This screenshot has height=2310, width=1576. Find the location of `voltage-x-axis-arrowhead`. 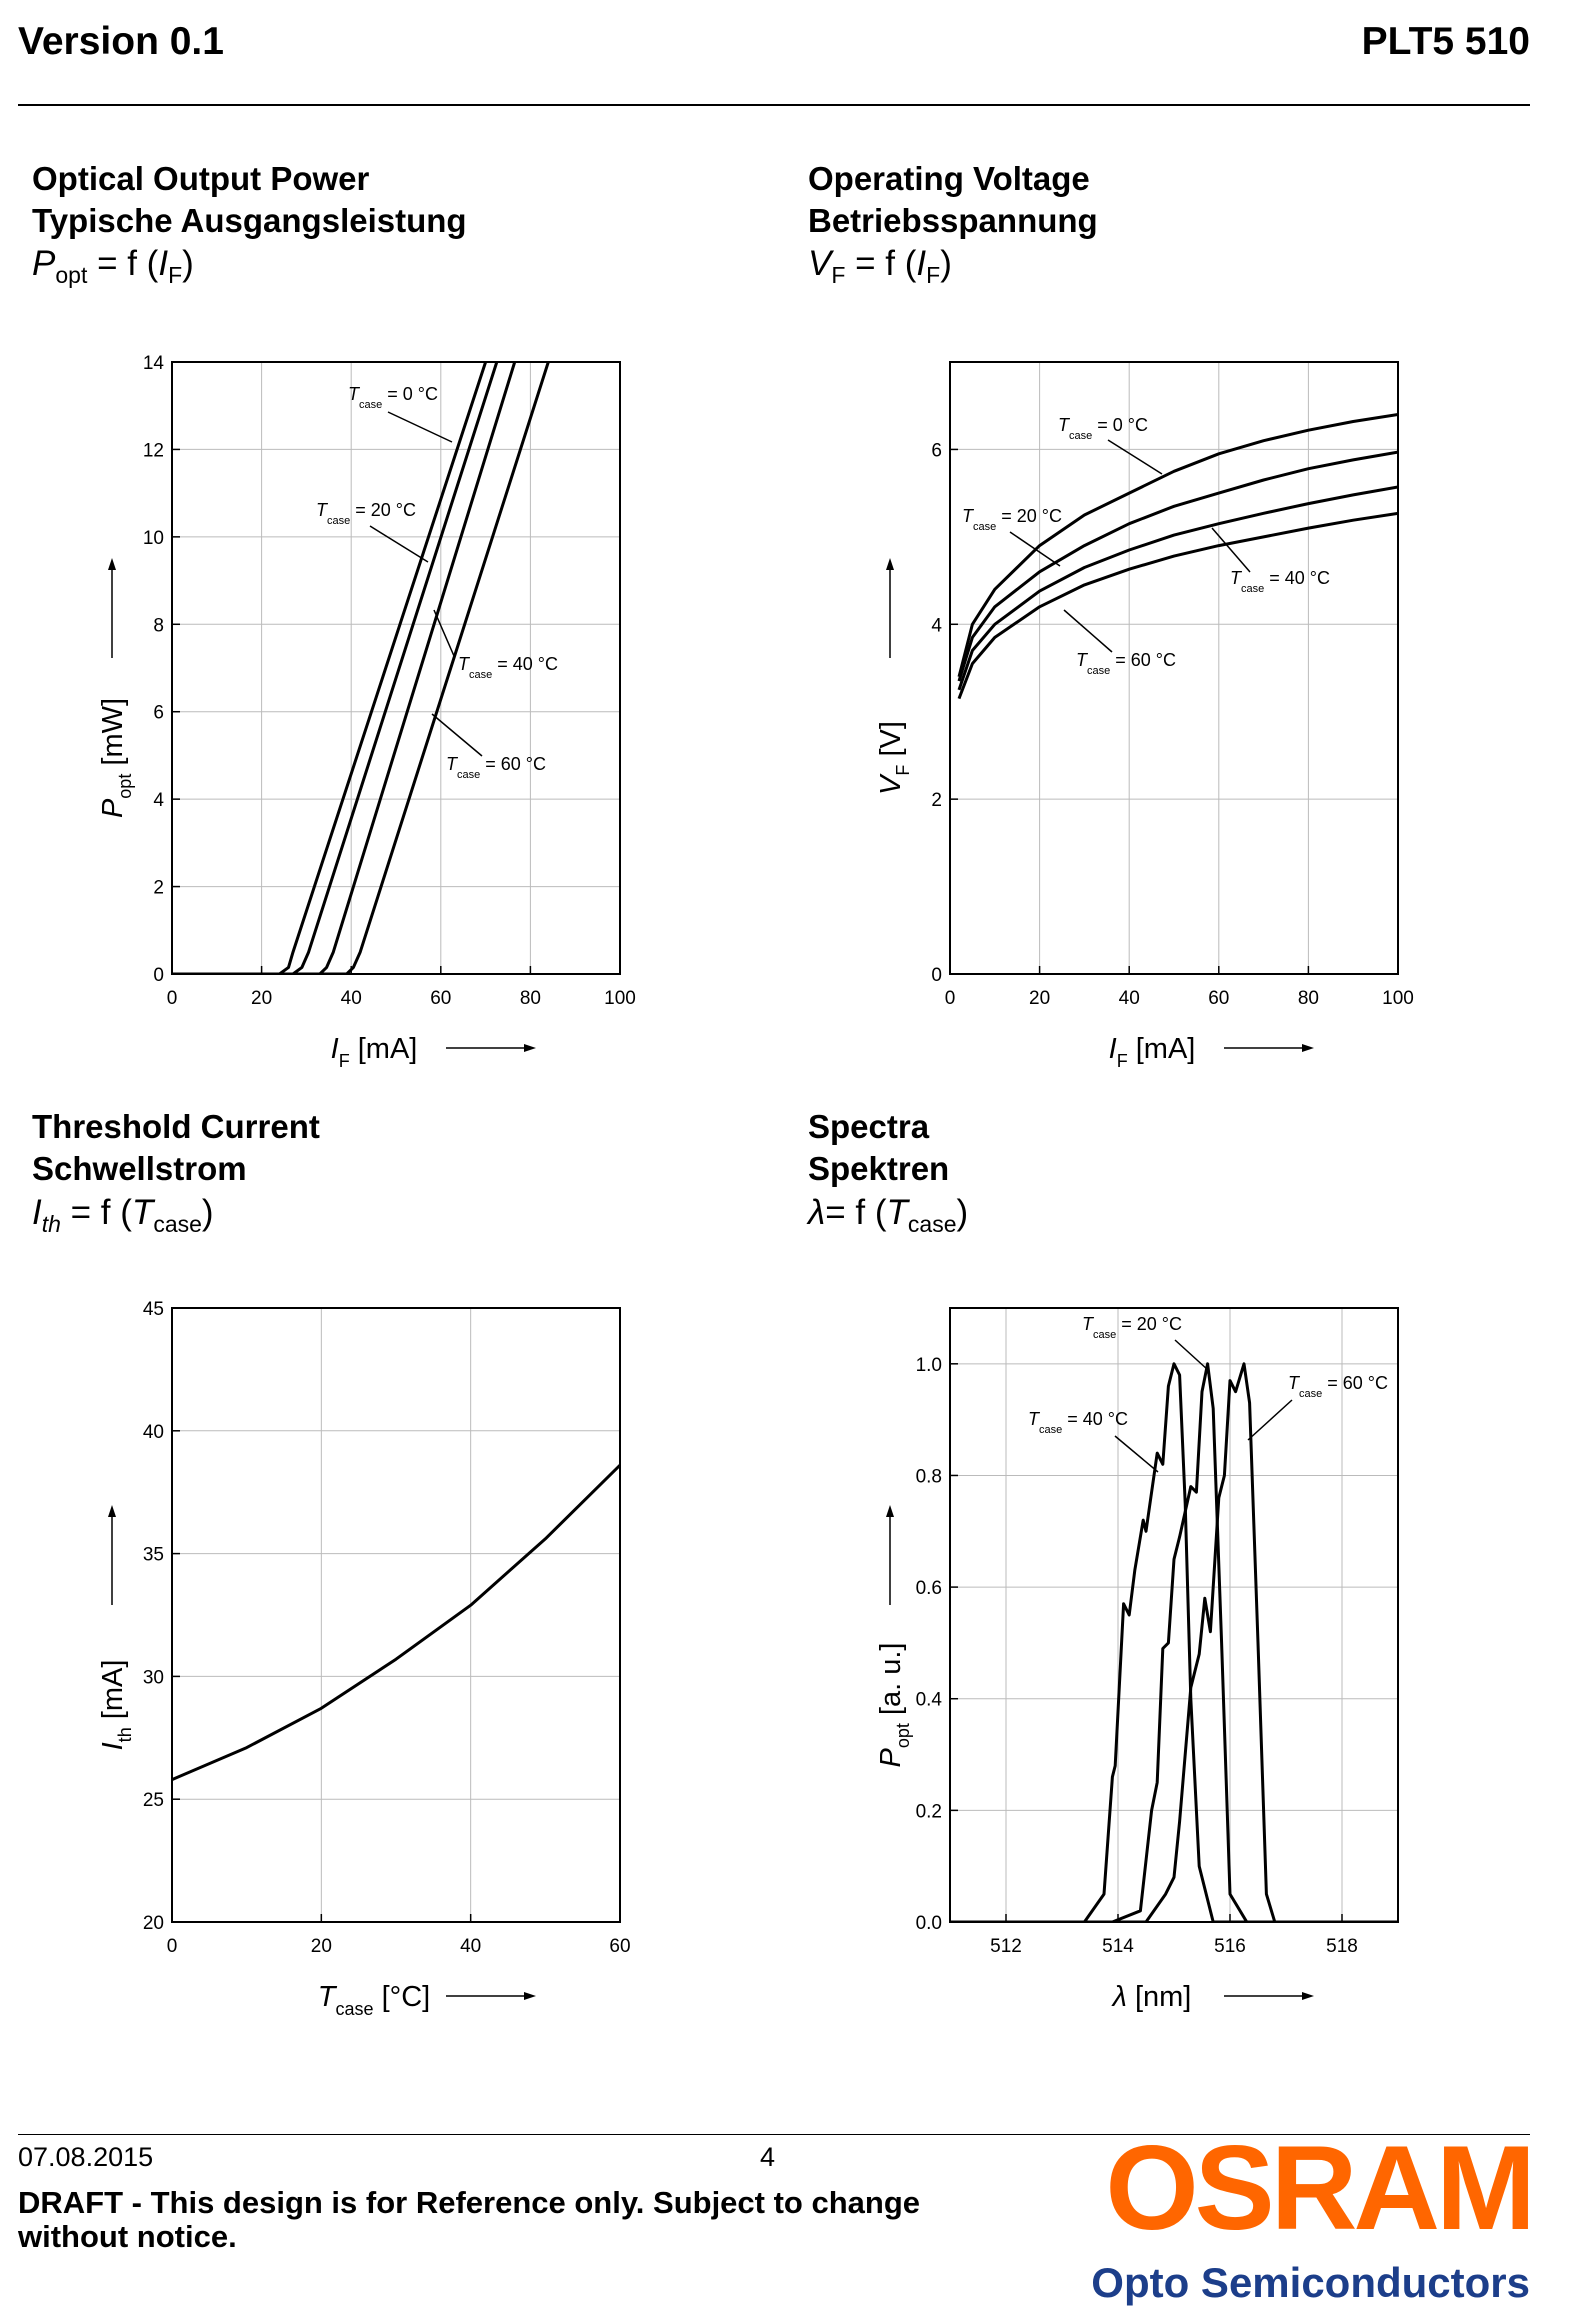

voltage-x-axis-arrowhead is located at coordinates (1308, 1048).